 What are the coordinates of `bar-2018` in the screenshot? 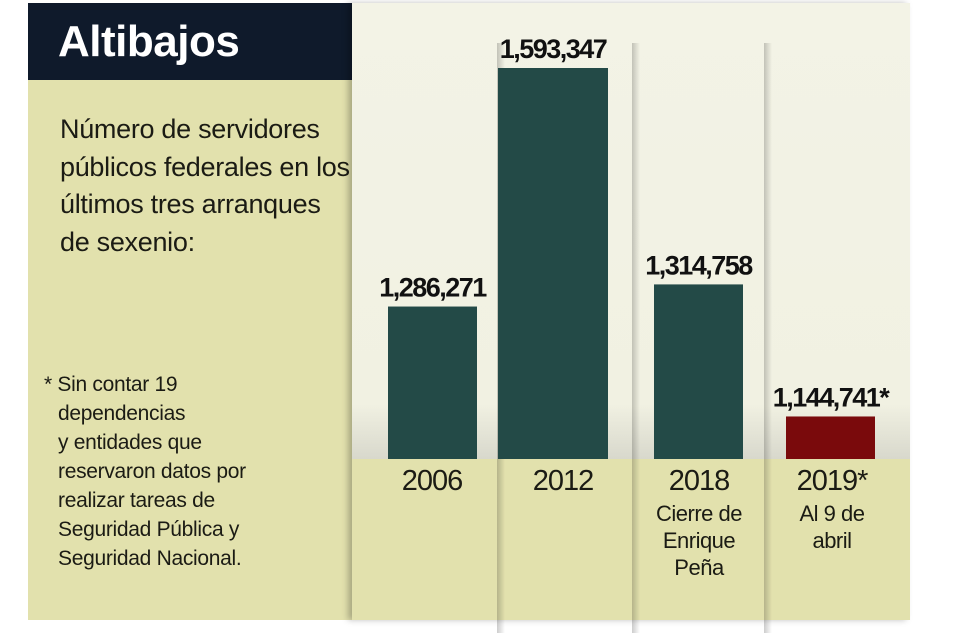 It's located at (698, 371).